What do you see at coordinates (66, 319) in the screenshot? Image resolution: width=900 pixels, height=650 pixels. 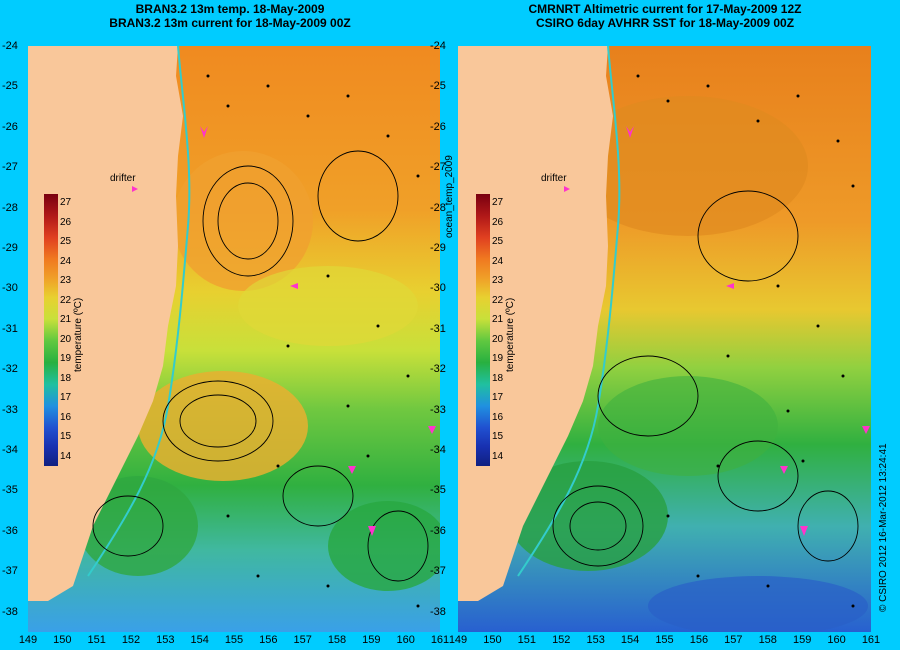 I see `colorbar-tick: 21` at bounding box center [66, 319].